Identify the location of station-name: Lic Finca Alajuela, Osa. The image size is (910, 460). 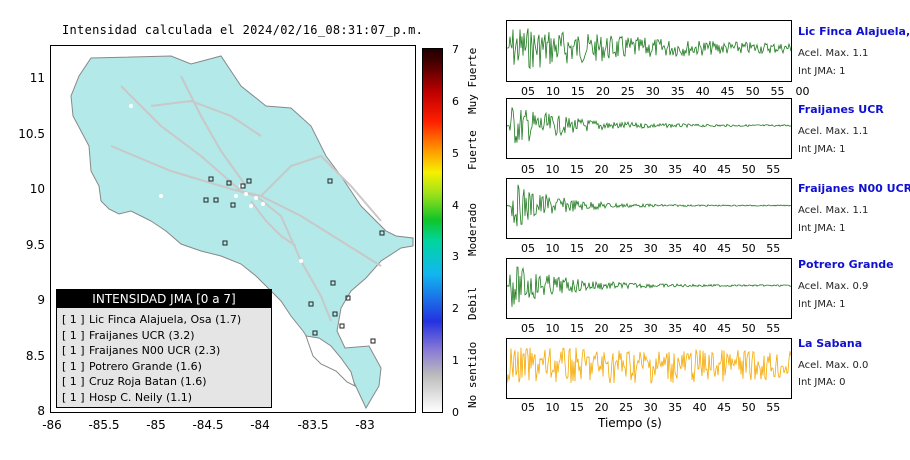
(854, 31).